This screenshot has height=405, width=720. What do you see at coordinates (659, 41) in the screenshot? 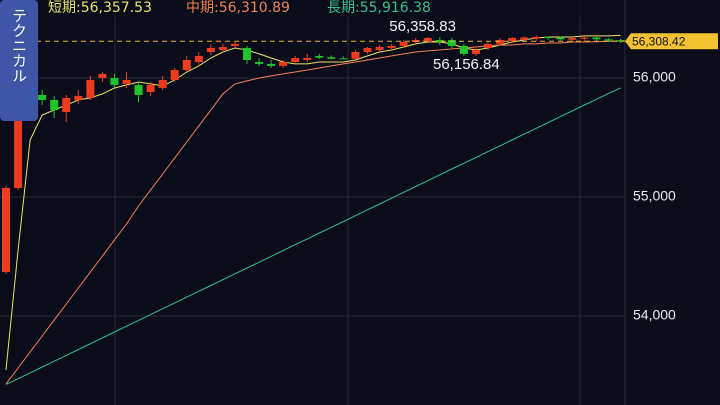
I see `last-price-label: 56,308.42` at bounding box center [659, 41].